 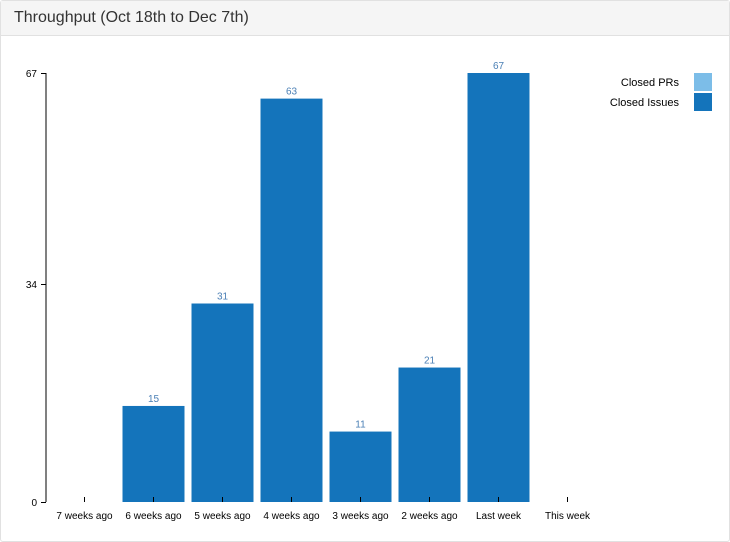 What do you see at coordinates (154, 399) in the screenshot?
I see `bar-value-label: 15` at bounding box center [154, 399].